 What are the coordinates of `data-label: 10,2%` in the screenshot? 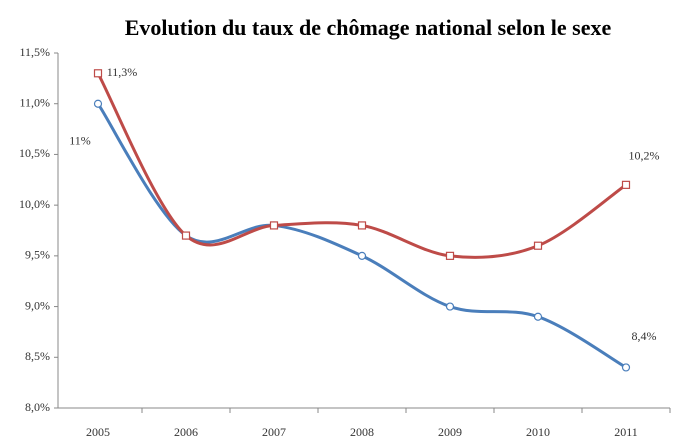 It's located at (644, 156).